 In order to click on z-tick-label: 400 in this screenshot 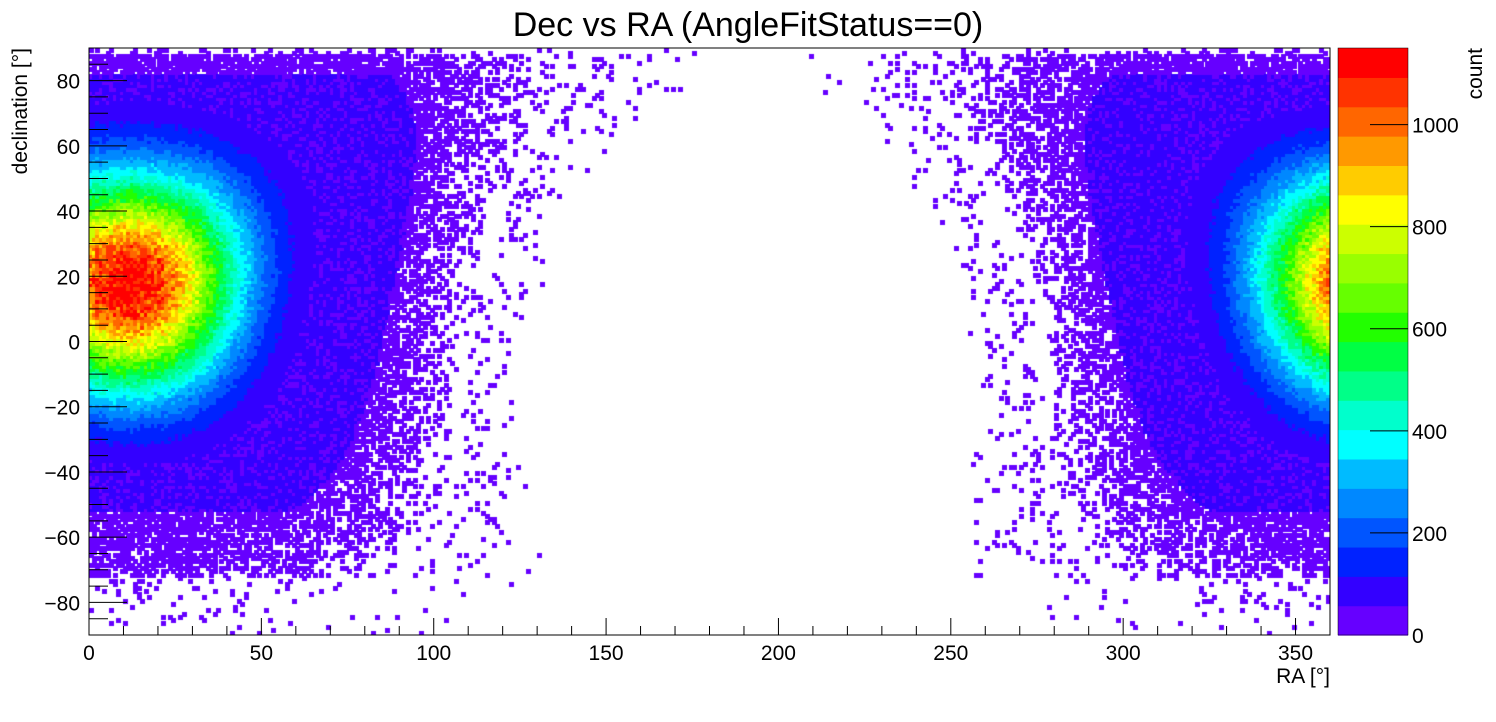, I will do `click(1429, 432)`.